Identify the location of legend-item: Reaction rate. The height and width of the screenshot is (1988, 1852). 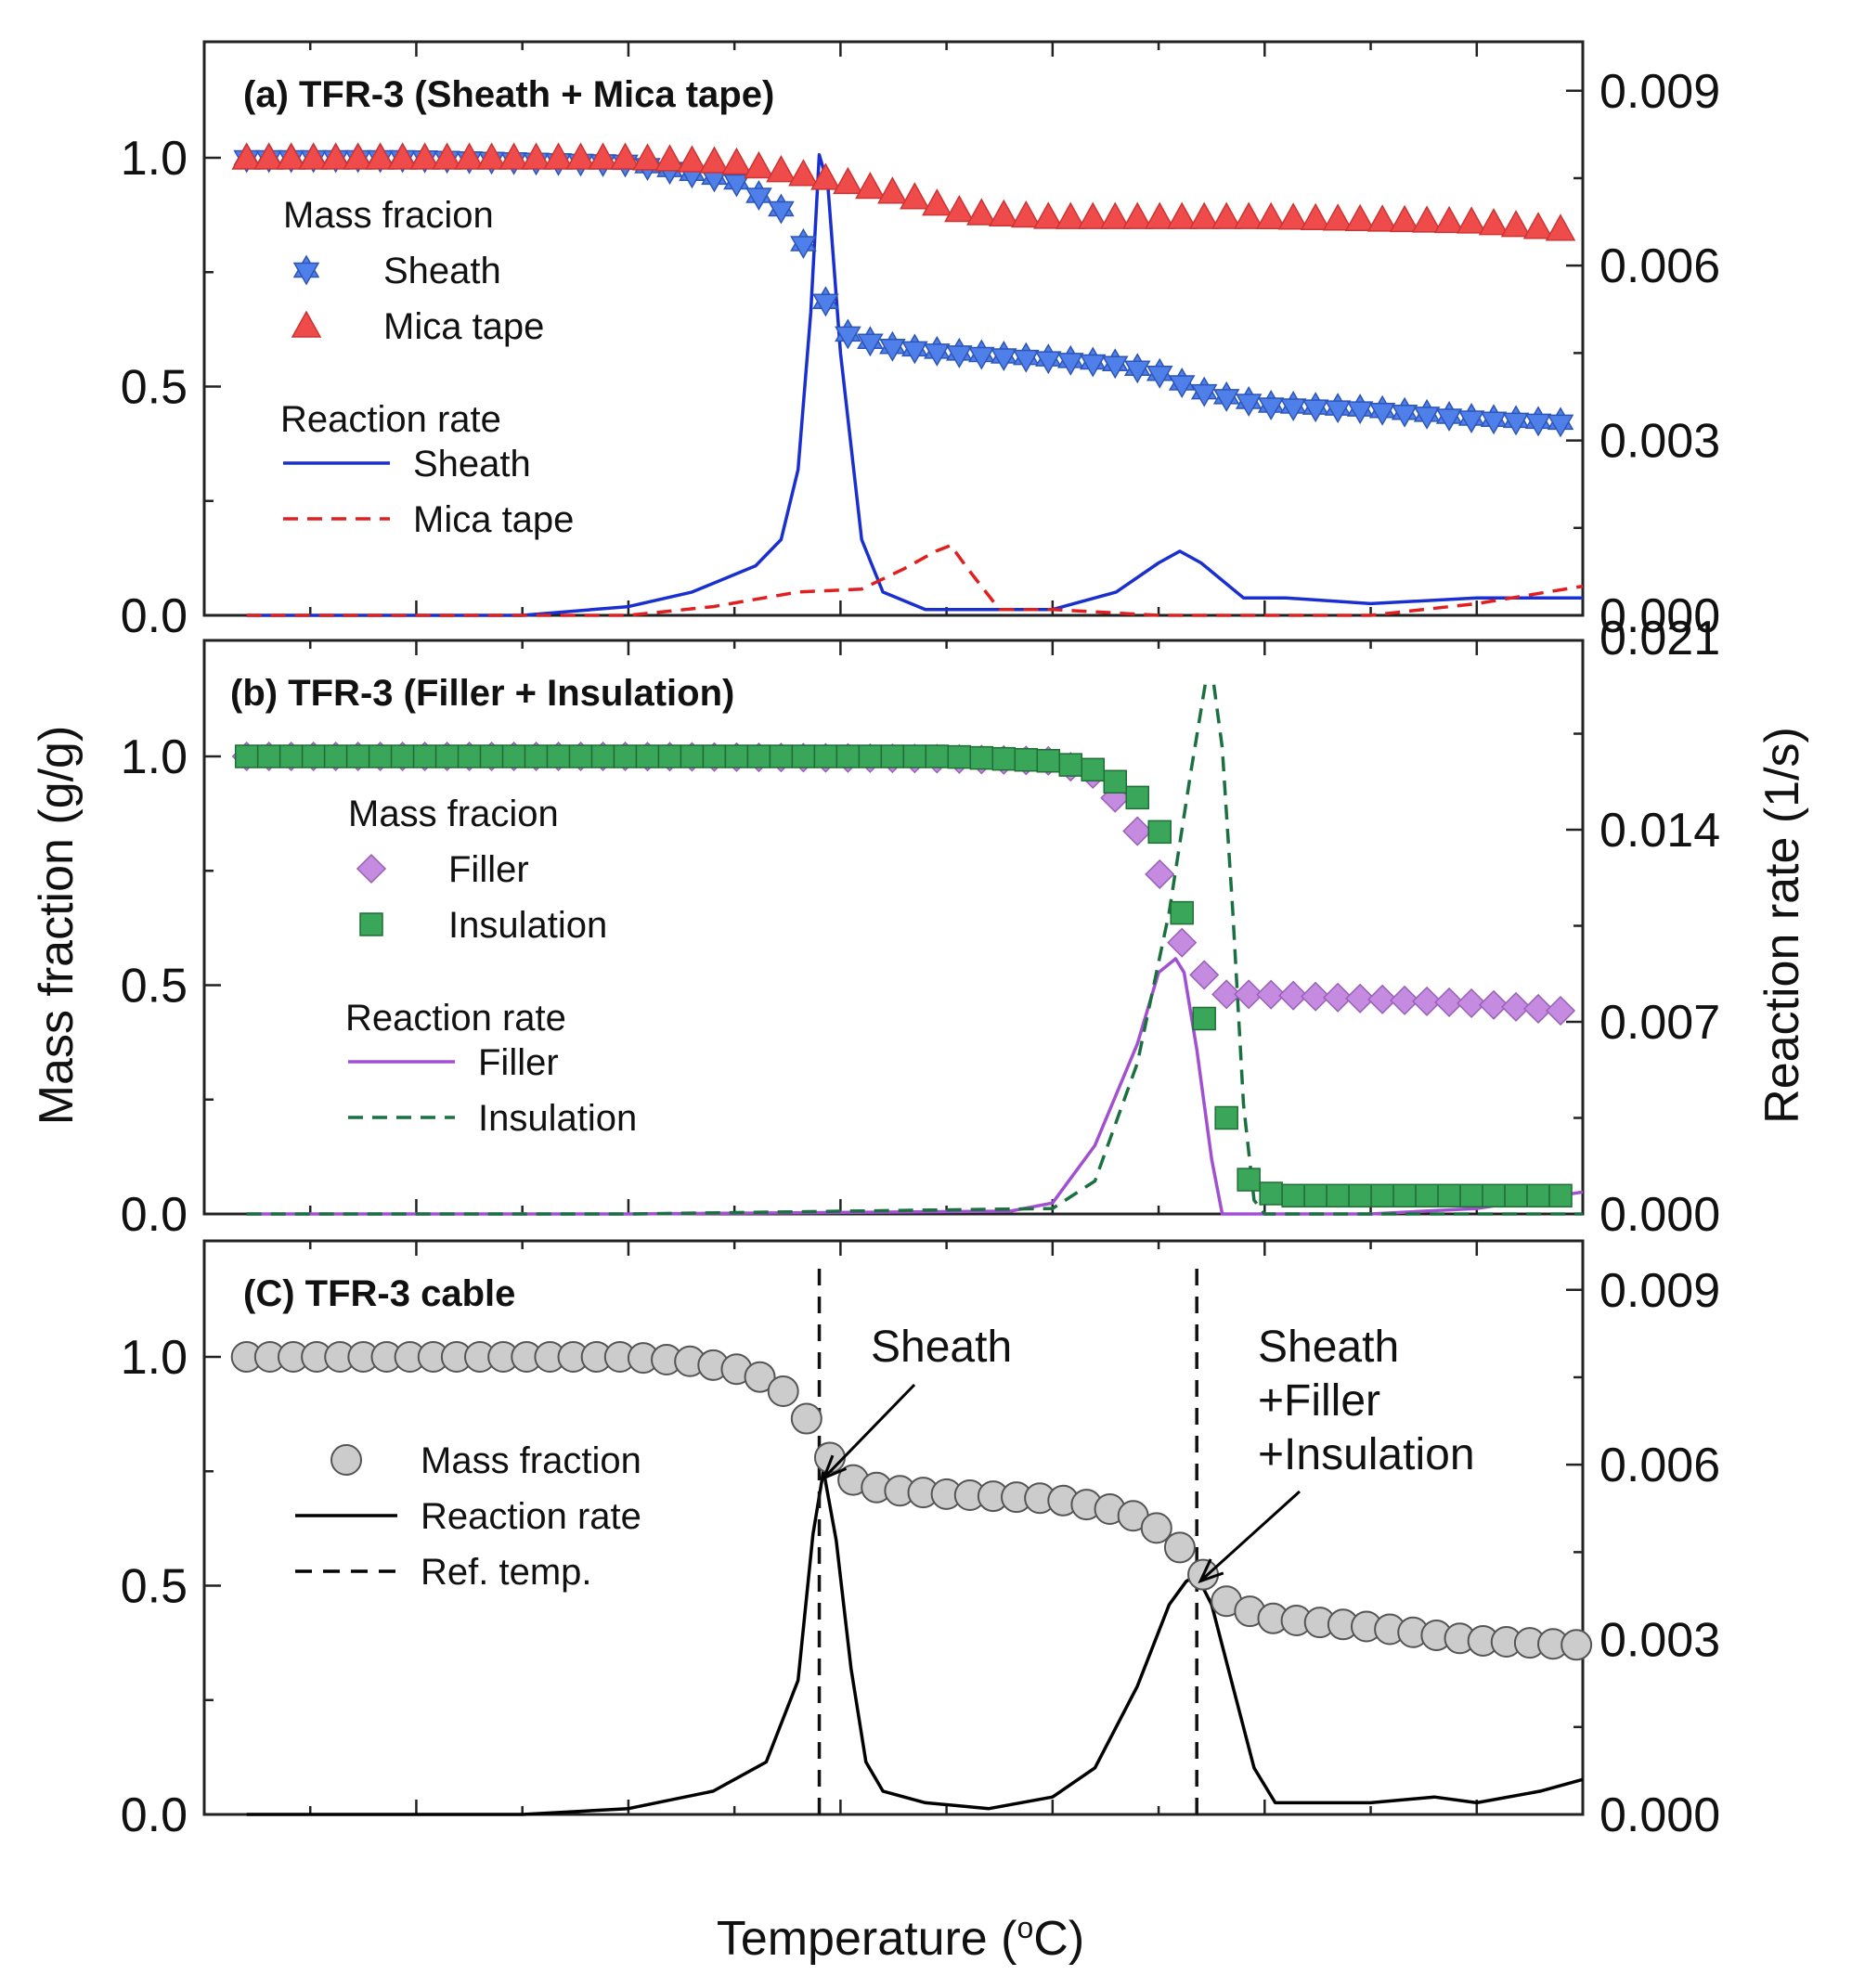
(531, 1516).